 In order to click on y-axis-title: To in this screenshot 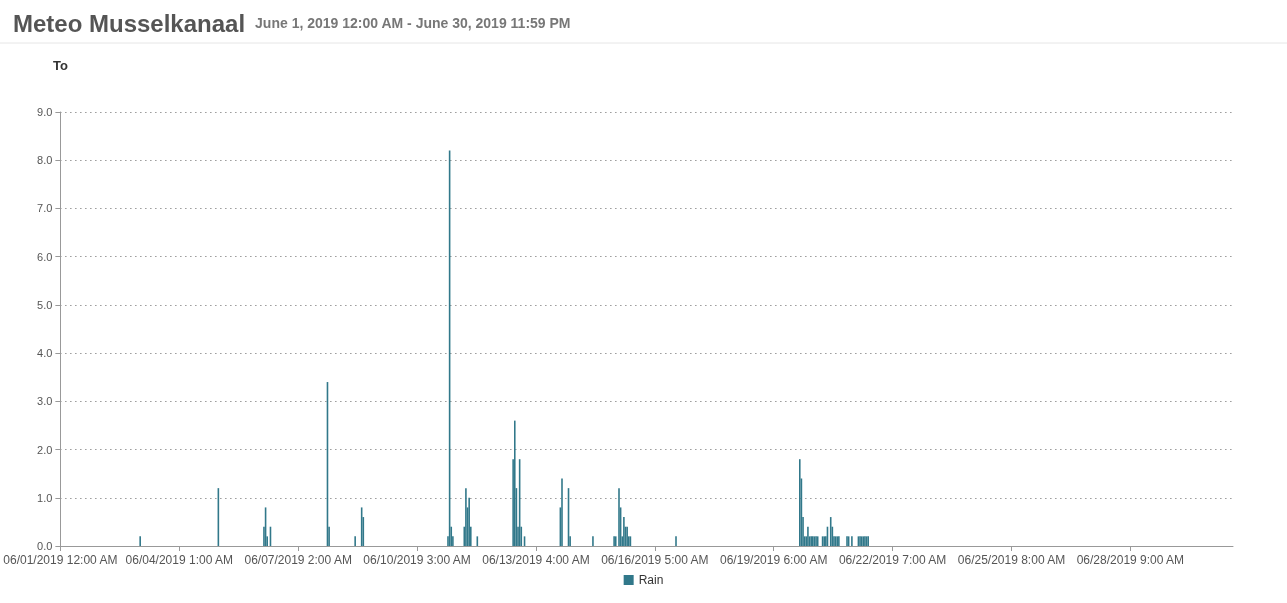, I will do `click(60, 65)`.